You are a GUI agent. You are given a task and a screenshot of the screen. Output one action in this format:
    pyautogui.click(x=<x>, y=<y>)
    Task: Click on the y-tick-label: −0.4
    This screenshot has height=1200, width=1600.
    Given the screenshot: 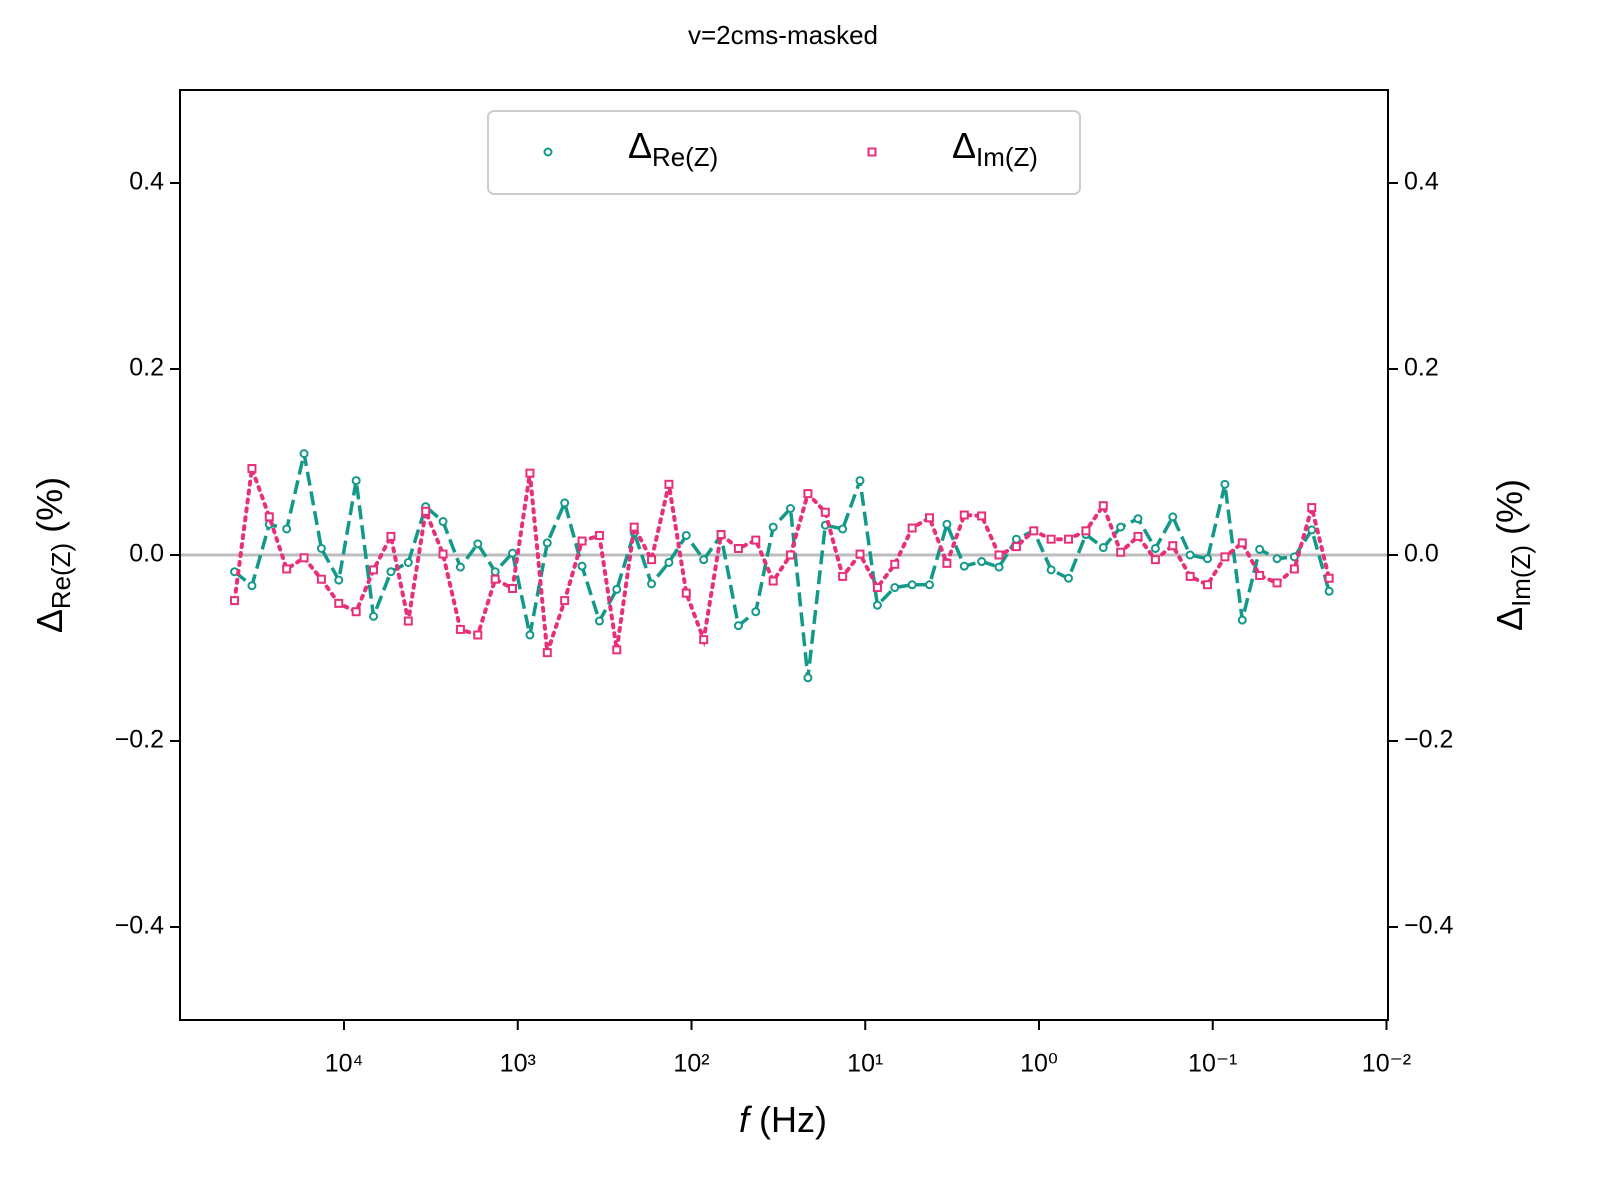 What is the action you would take?
    pyautogui.click(x=139, y=926)
    